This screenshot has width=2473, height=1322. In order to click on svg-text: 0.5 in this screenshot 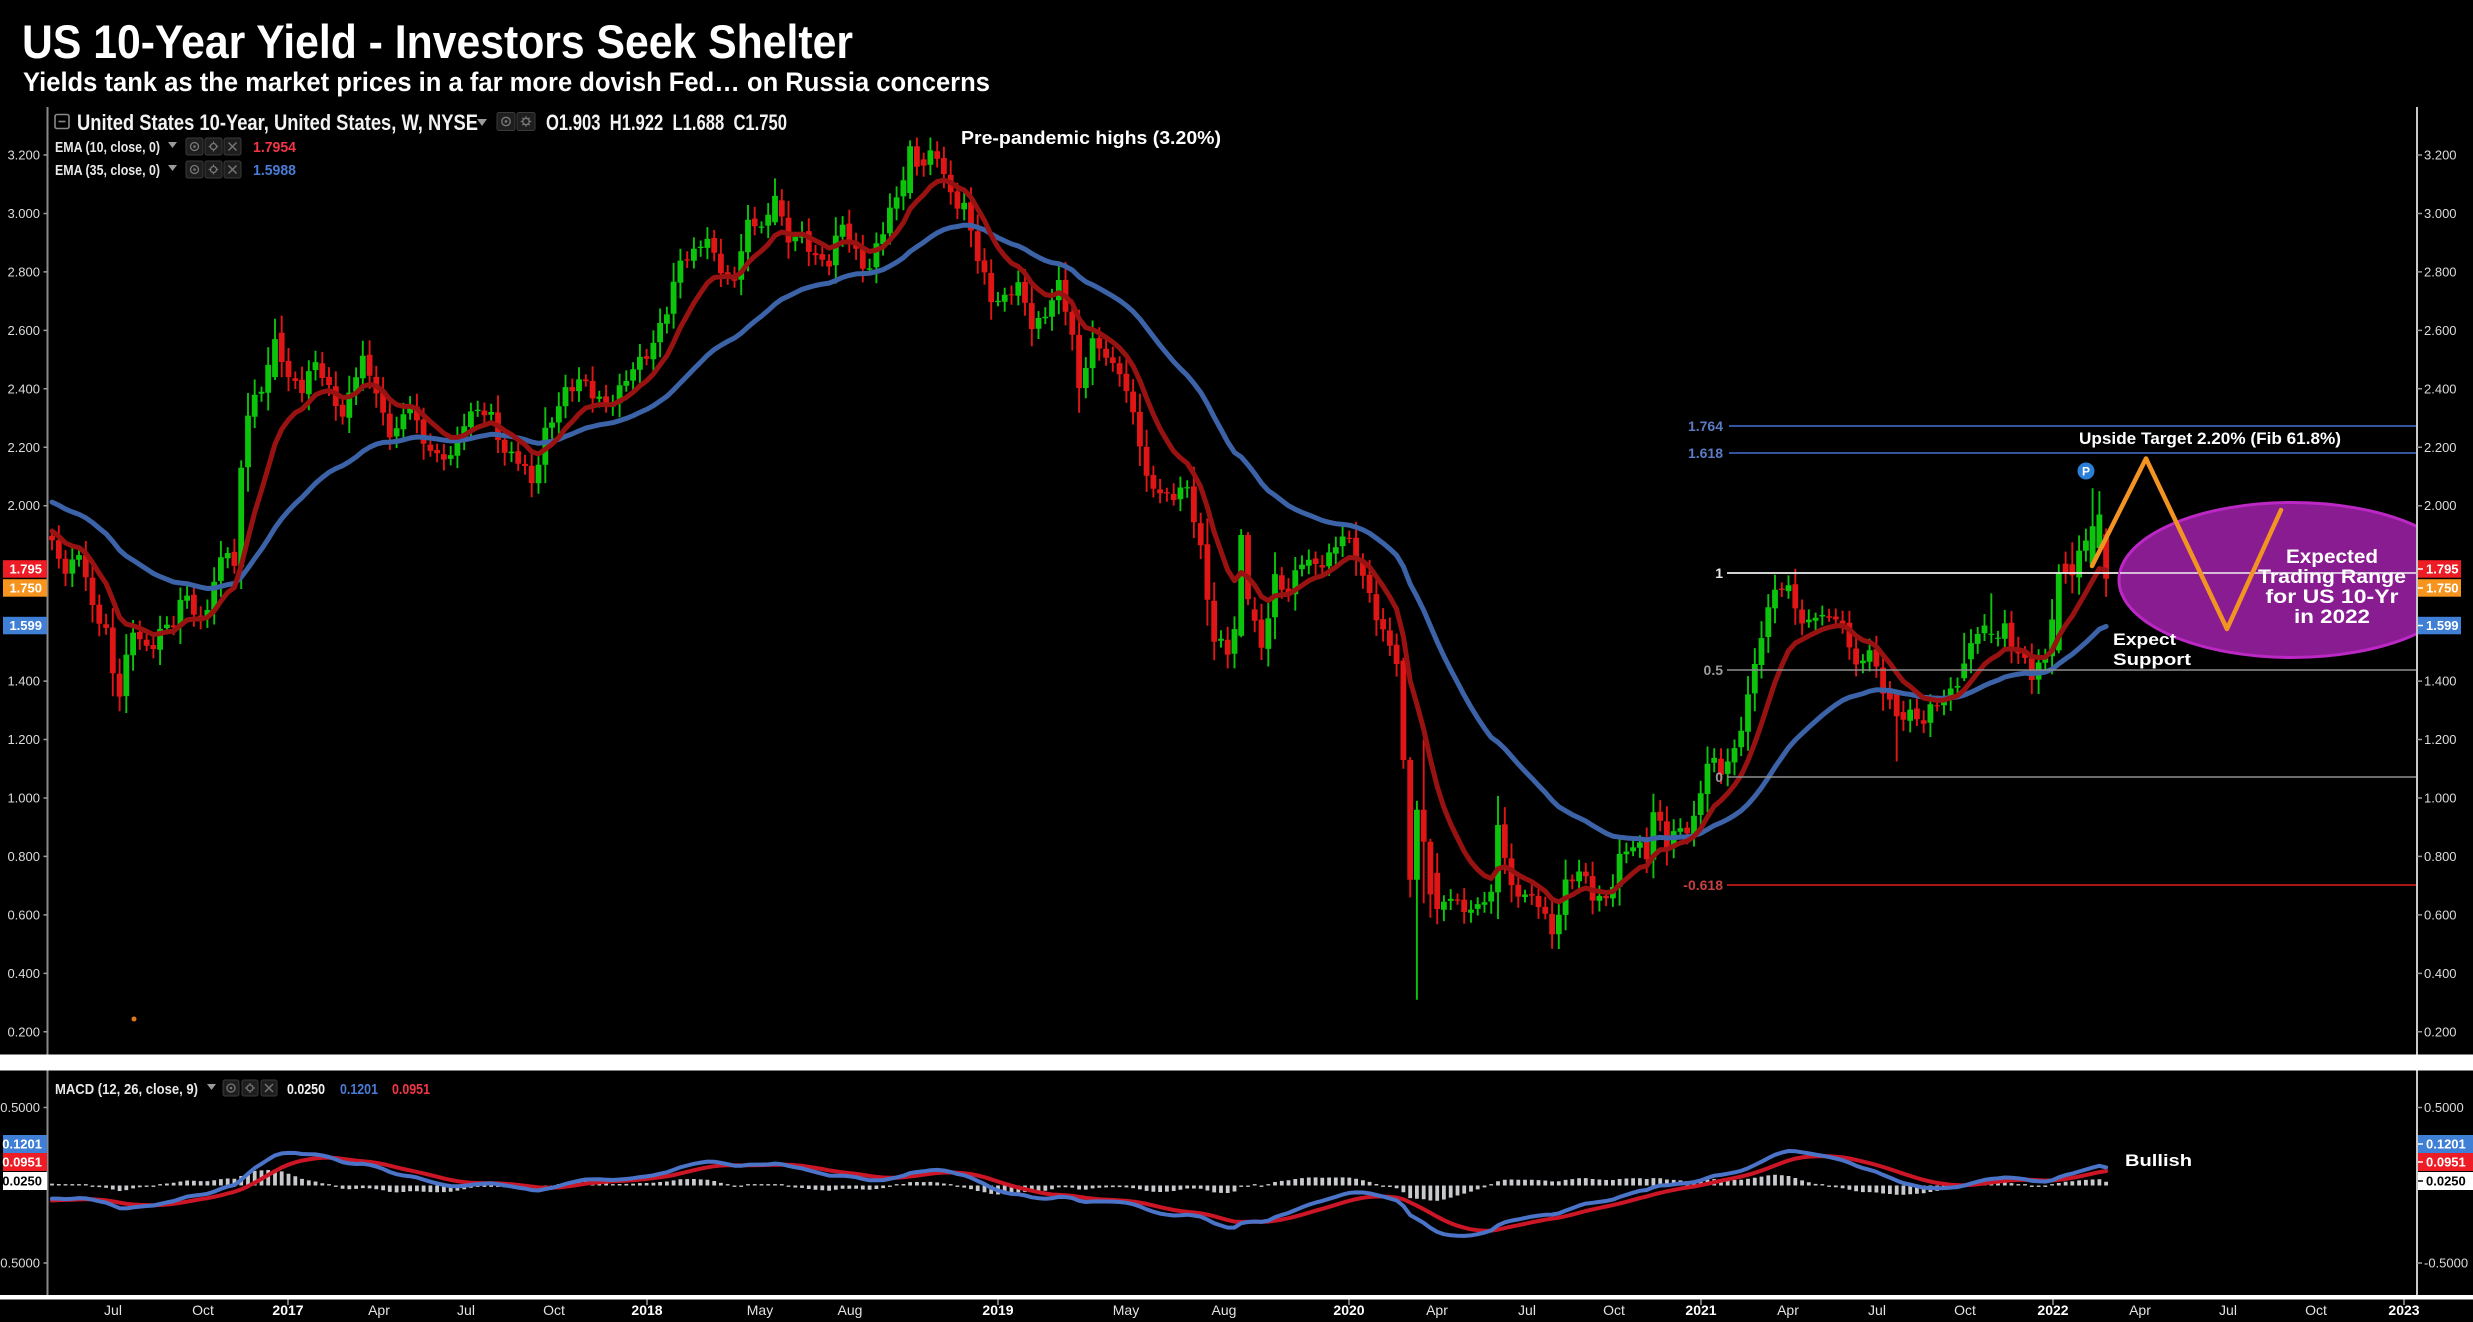, I will do `click(1714, 670)`.